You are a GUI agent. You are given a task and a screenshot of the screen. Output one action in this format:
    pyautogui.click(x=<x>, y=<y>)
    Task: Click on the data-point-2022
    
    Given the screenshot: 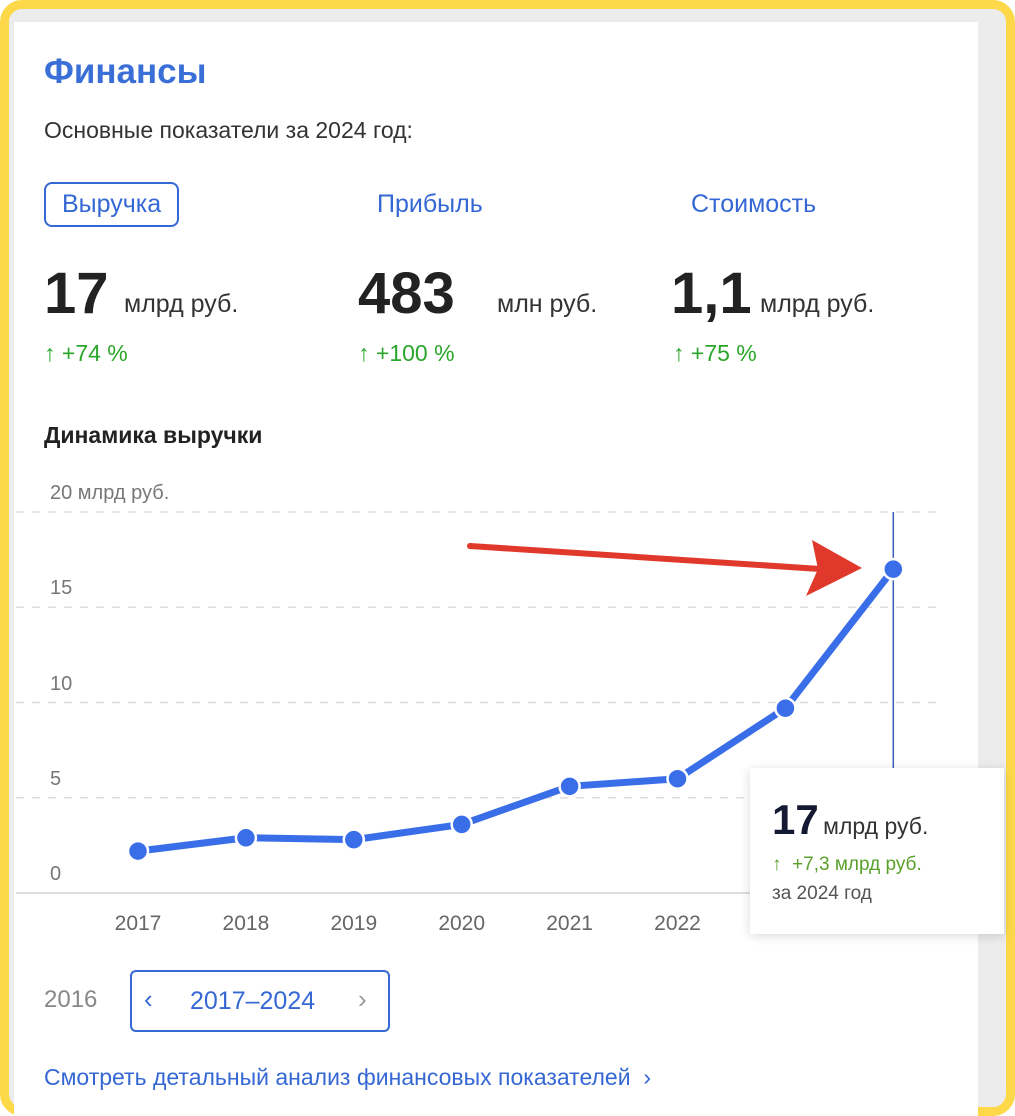 What is the action you would take?
    pyautogui.click(x=677, y=778)
    